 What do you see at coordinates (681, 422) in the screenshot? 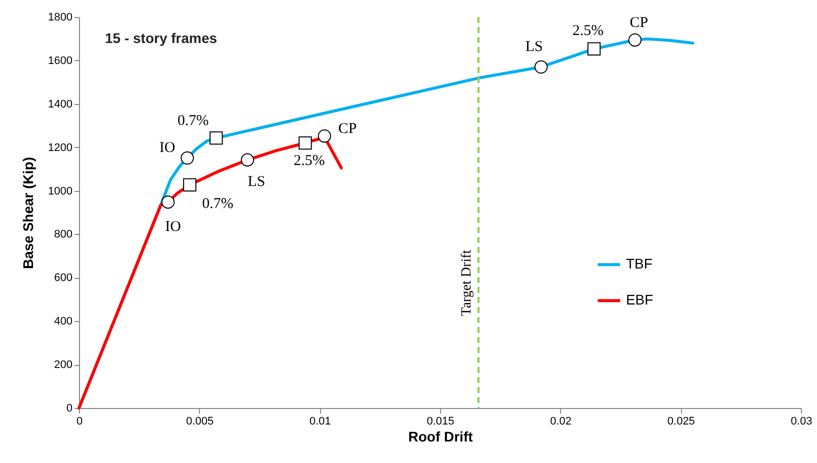
I see `x-tick-label: 0.025` at bounding box center [681, 422].